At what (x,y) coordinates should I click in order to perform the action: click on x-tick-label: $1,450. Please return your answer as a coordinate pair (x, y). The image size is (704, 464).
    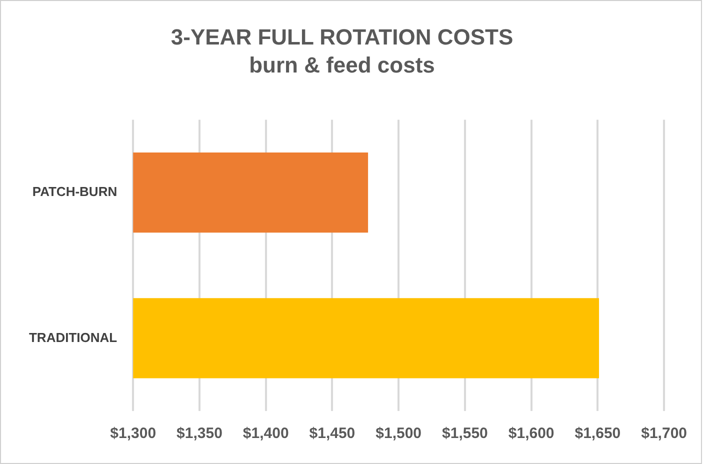
    Looking at the image, I should click on (332, 433).